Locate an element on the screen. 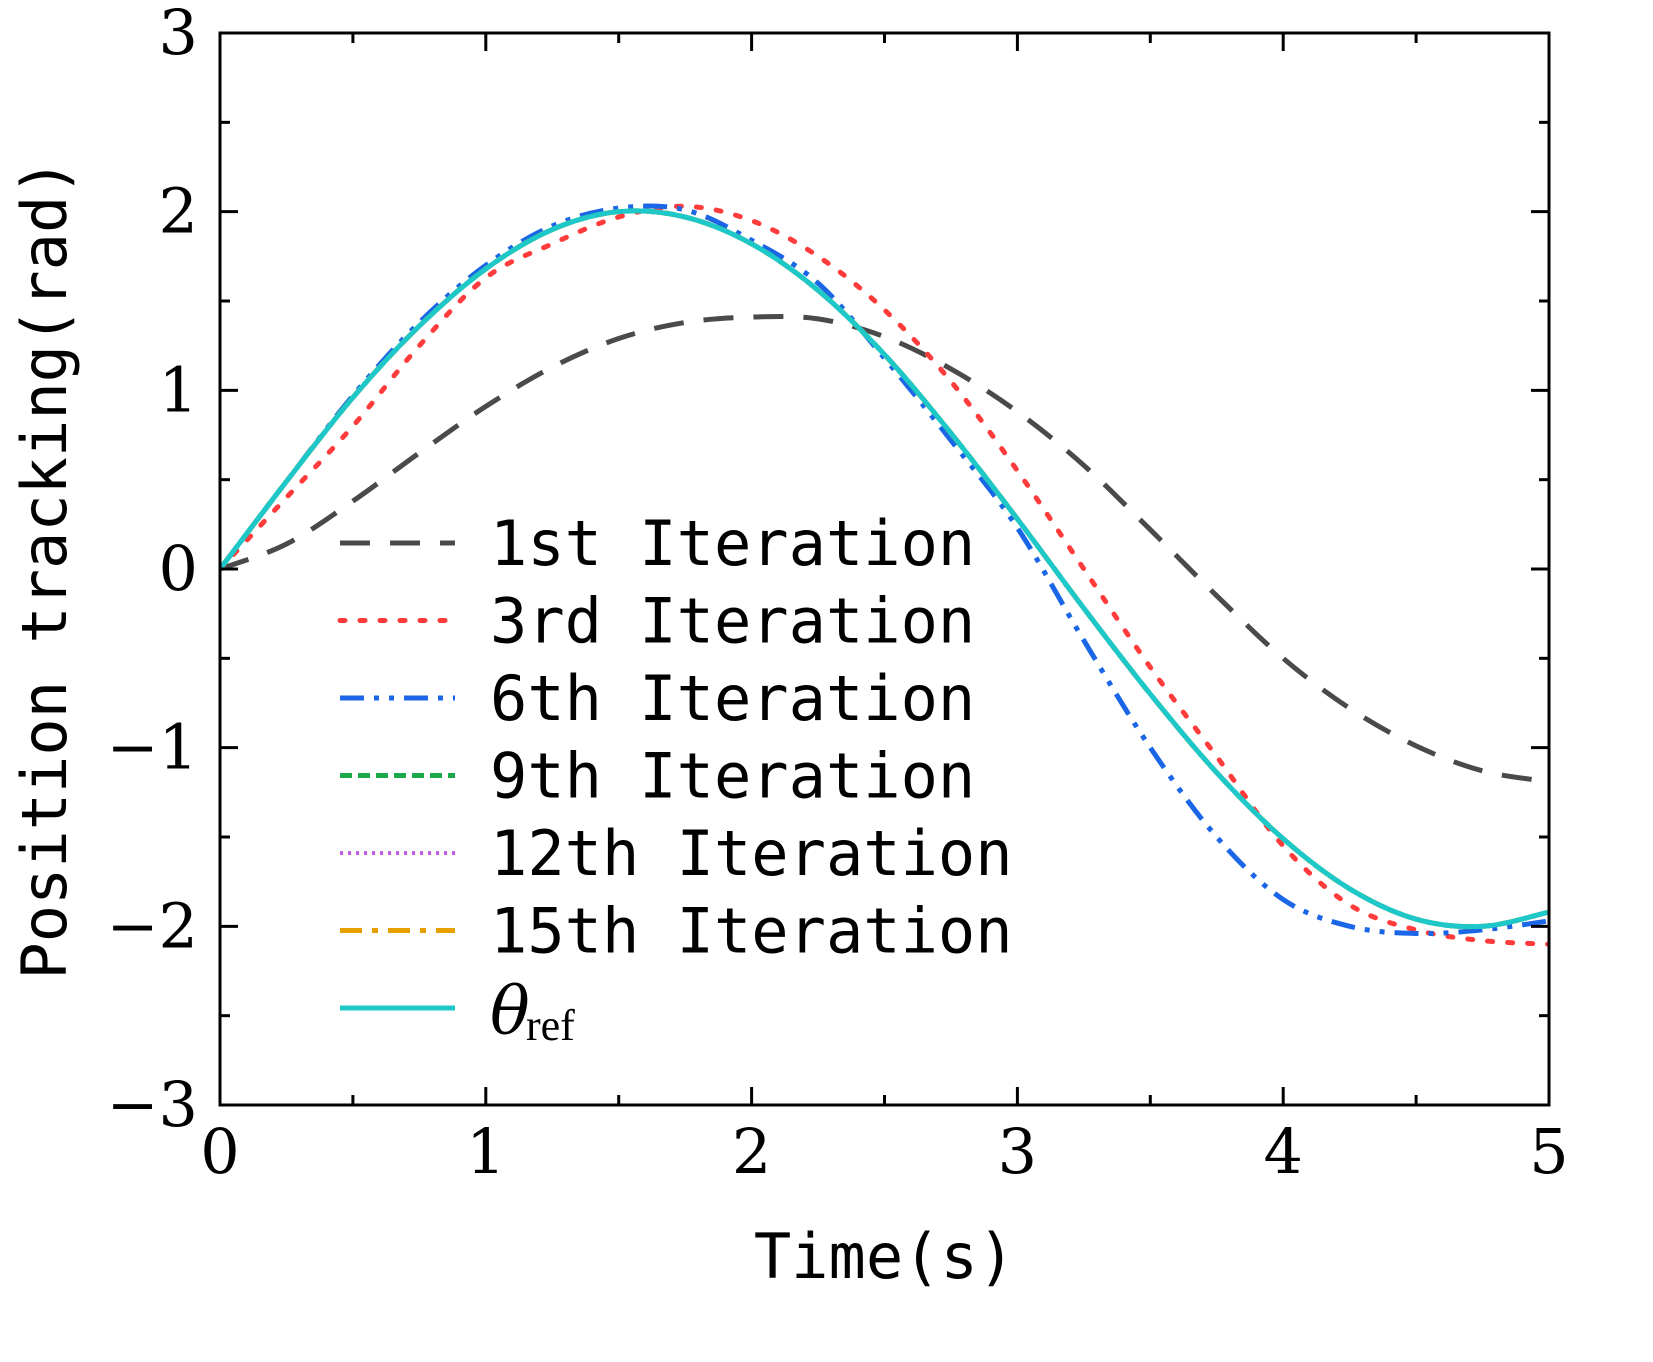  legend-label-3: 6th Iteration is located at coordinates (732, 698).